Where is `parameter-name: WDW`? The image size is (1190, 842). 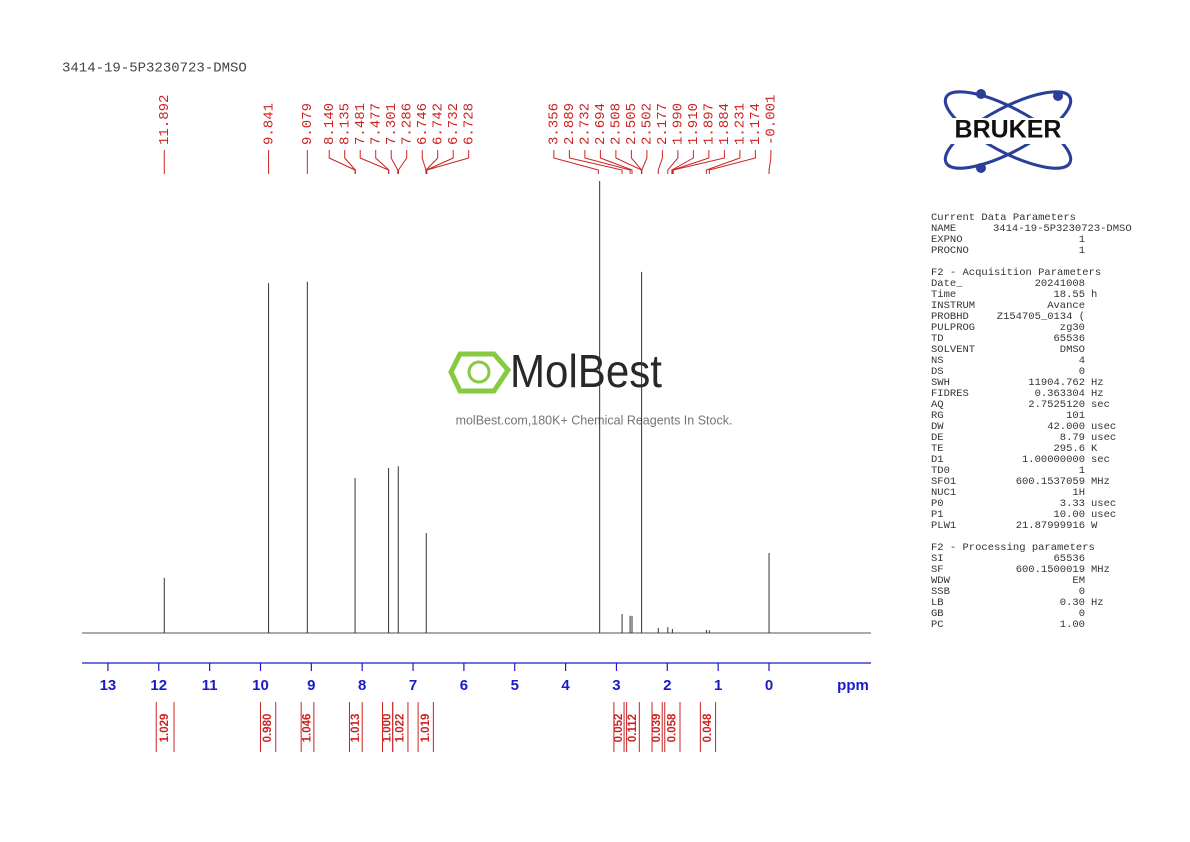 parameter-name: WDW is located at coordinates (941, 581).